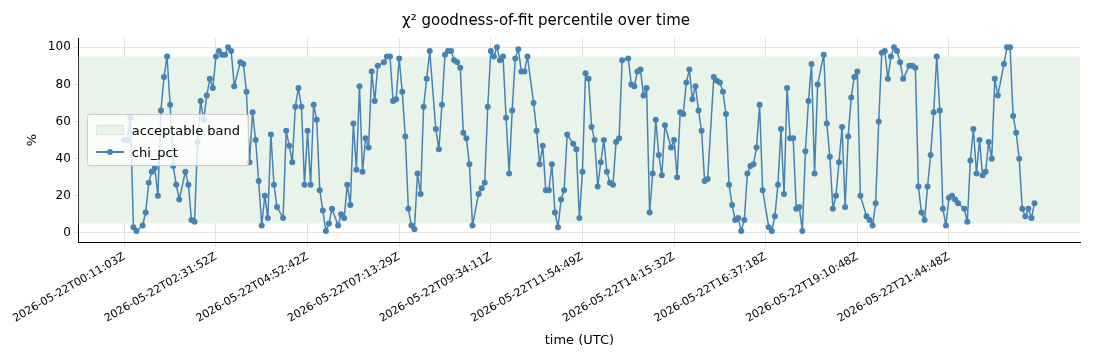 The height and width of the screenshot is (360, 1100). I want to click on y-tick-label: 80, so click(63, 83).